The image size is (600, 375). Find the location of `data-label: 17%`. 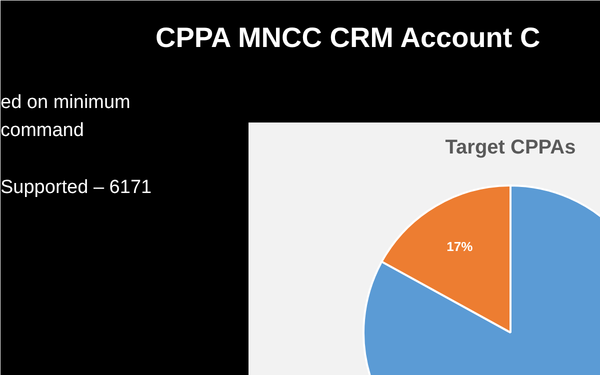

data-label: 17% is located at coordinates (460, 246).